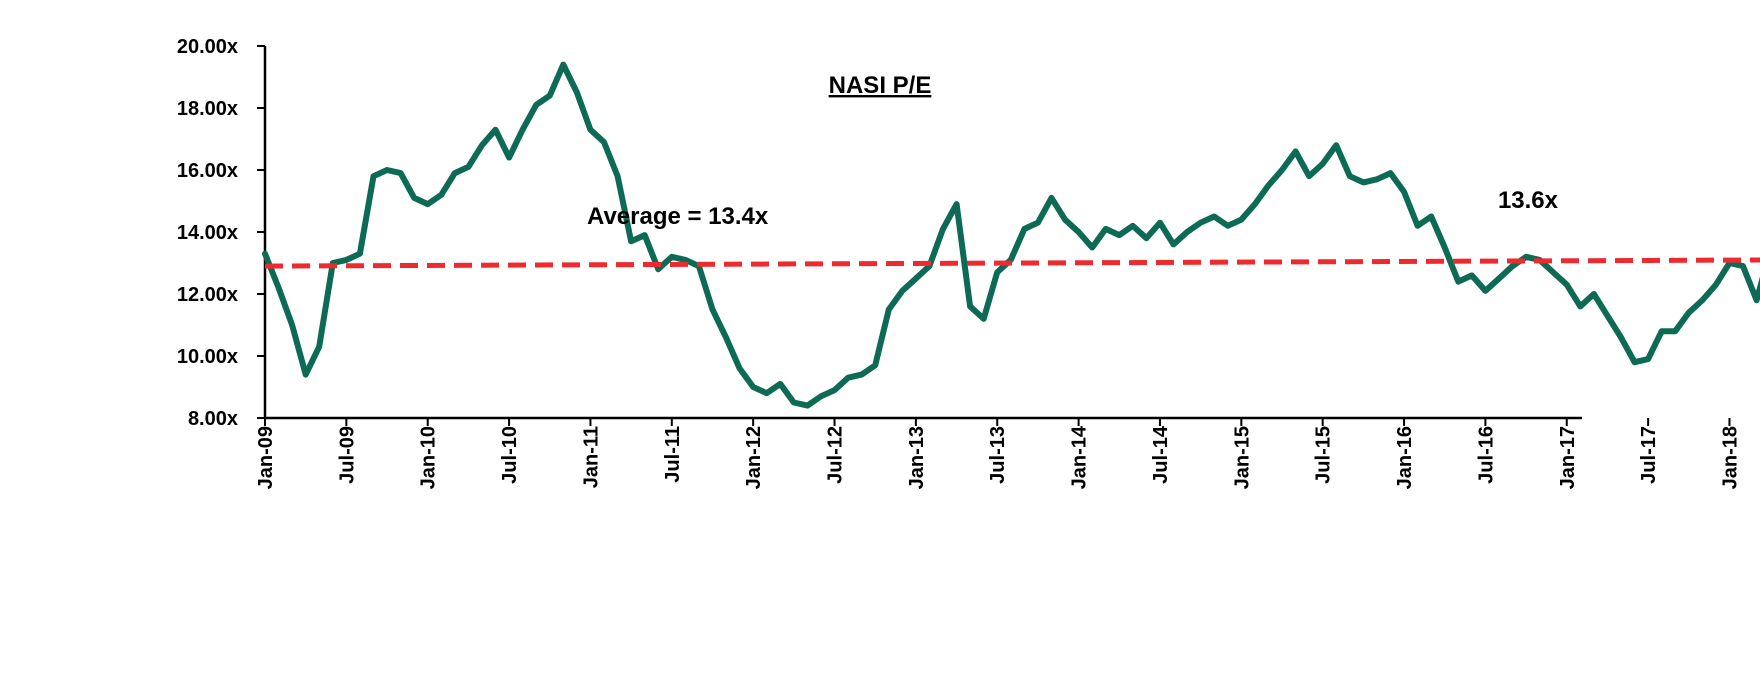  I want to click on chart-title: NASI P/E, so click(880, 85).